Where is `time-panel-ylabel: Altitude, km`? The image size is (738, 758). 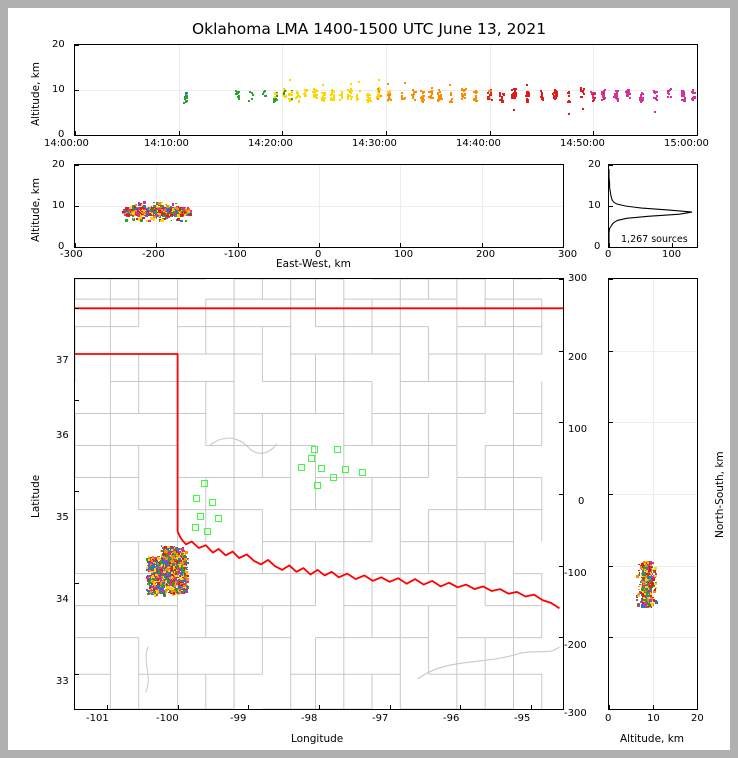 time-panel-ylabel: Altitude, km is located at coordinates (36, 93).